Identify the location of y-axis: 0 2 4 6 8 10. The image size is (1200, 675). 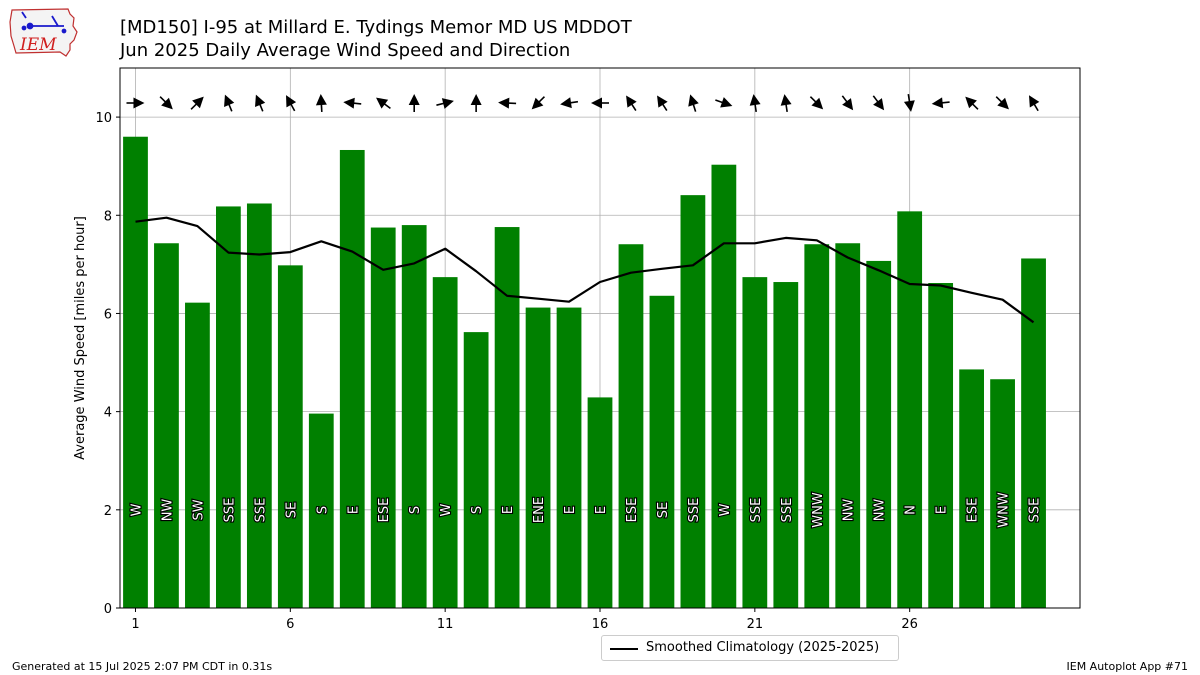
(107, 364).